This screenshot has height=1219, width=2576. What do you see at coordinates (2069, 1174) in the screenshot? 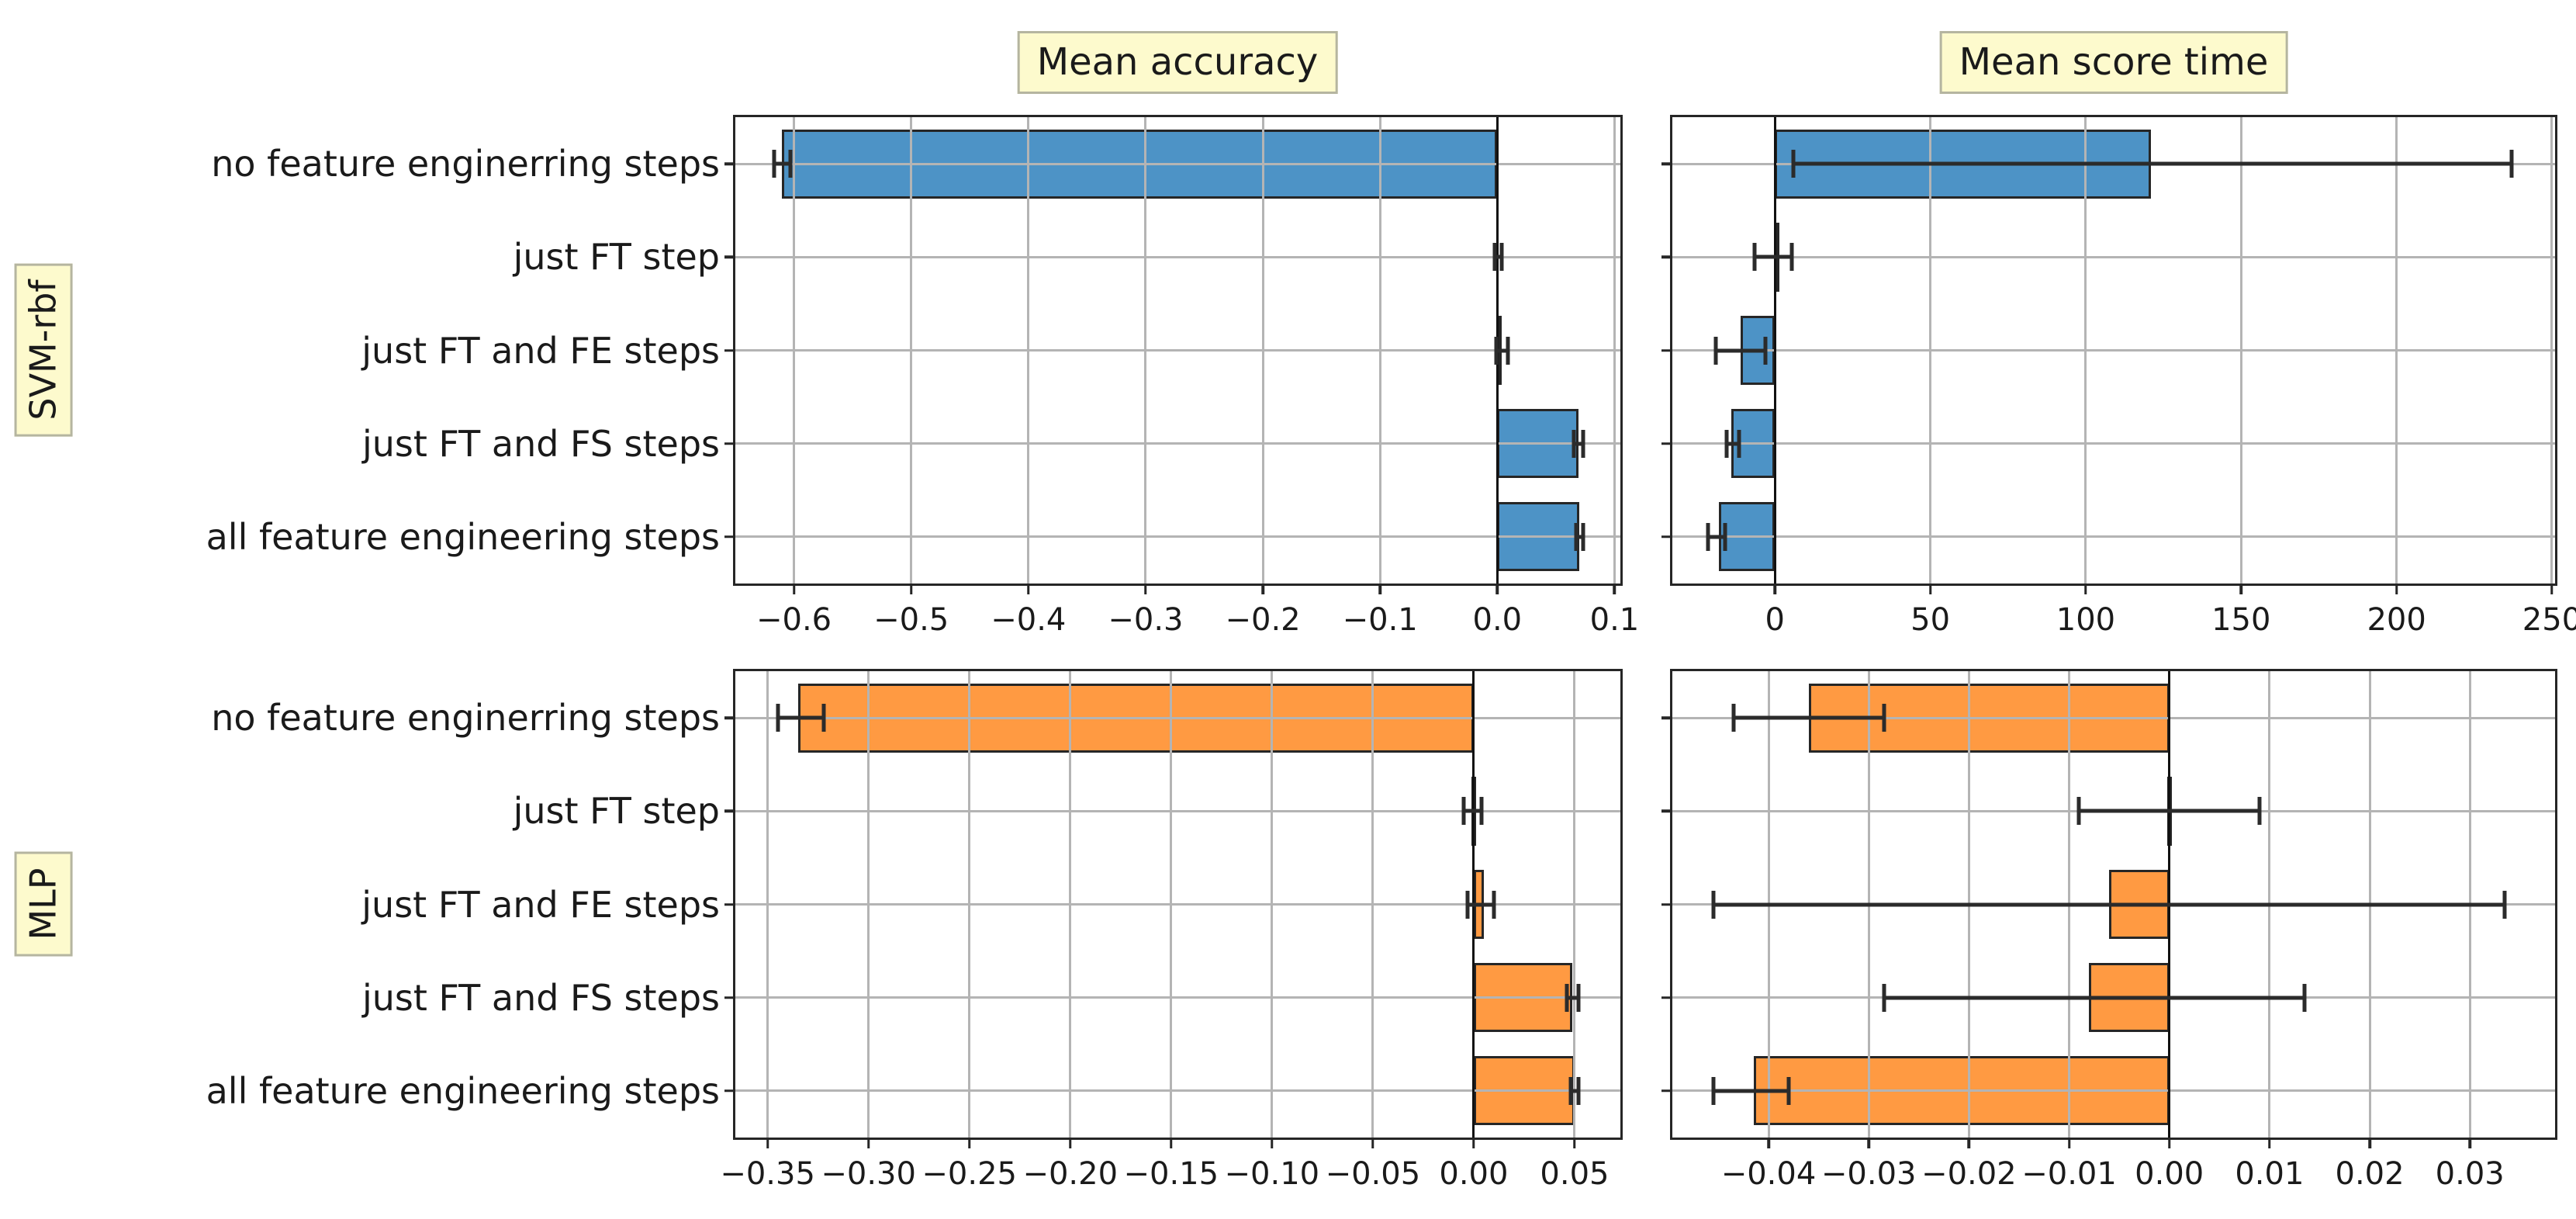
I see `x-tick-label: −0.01` at bounding box center [2069, 1174].